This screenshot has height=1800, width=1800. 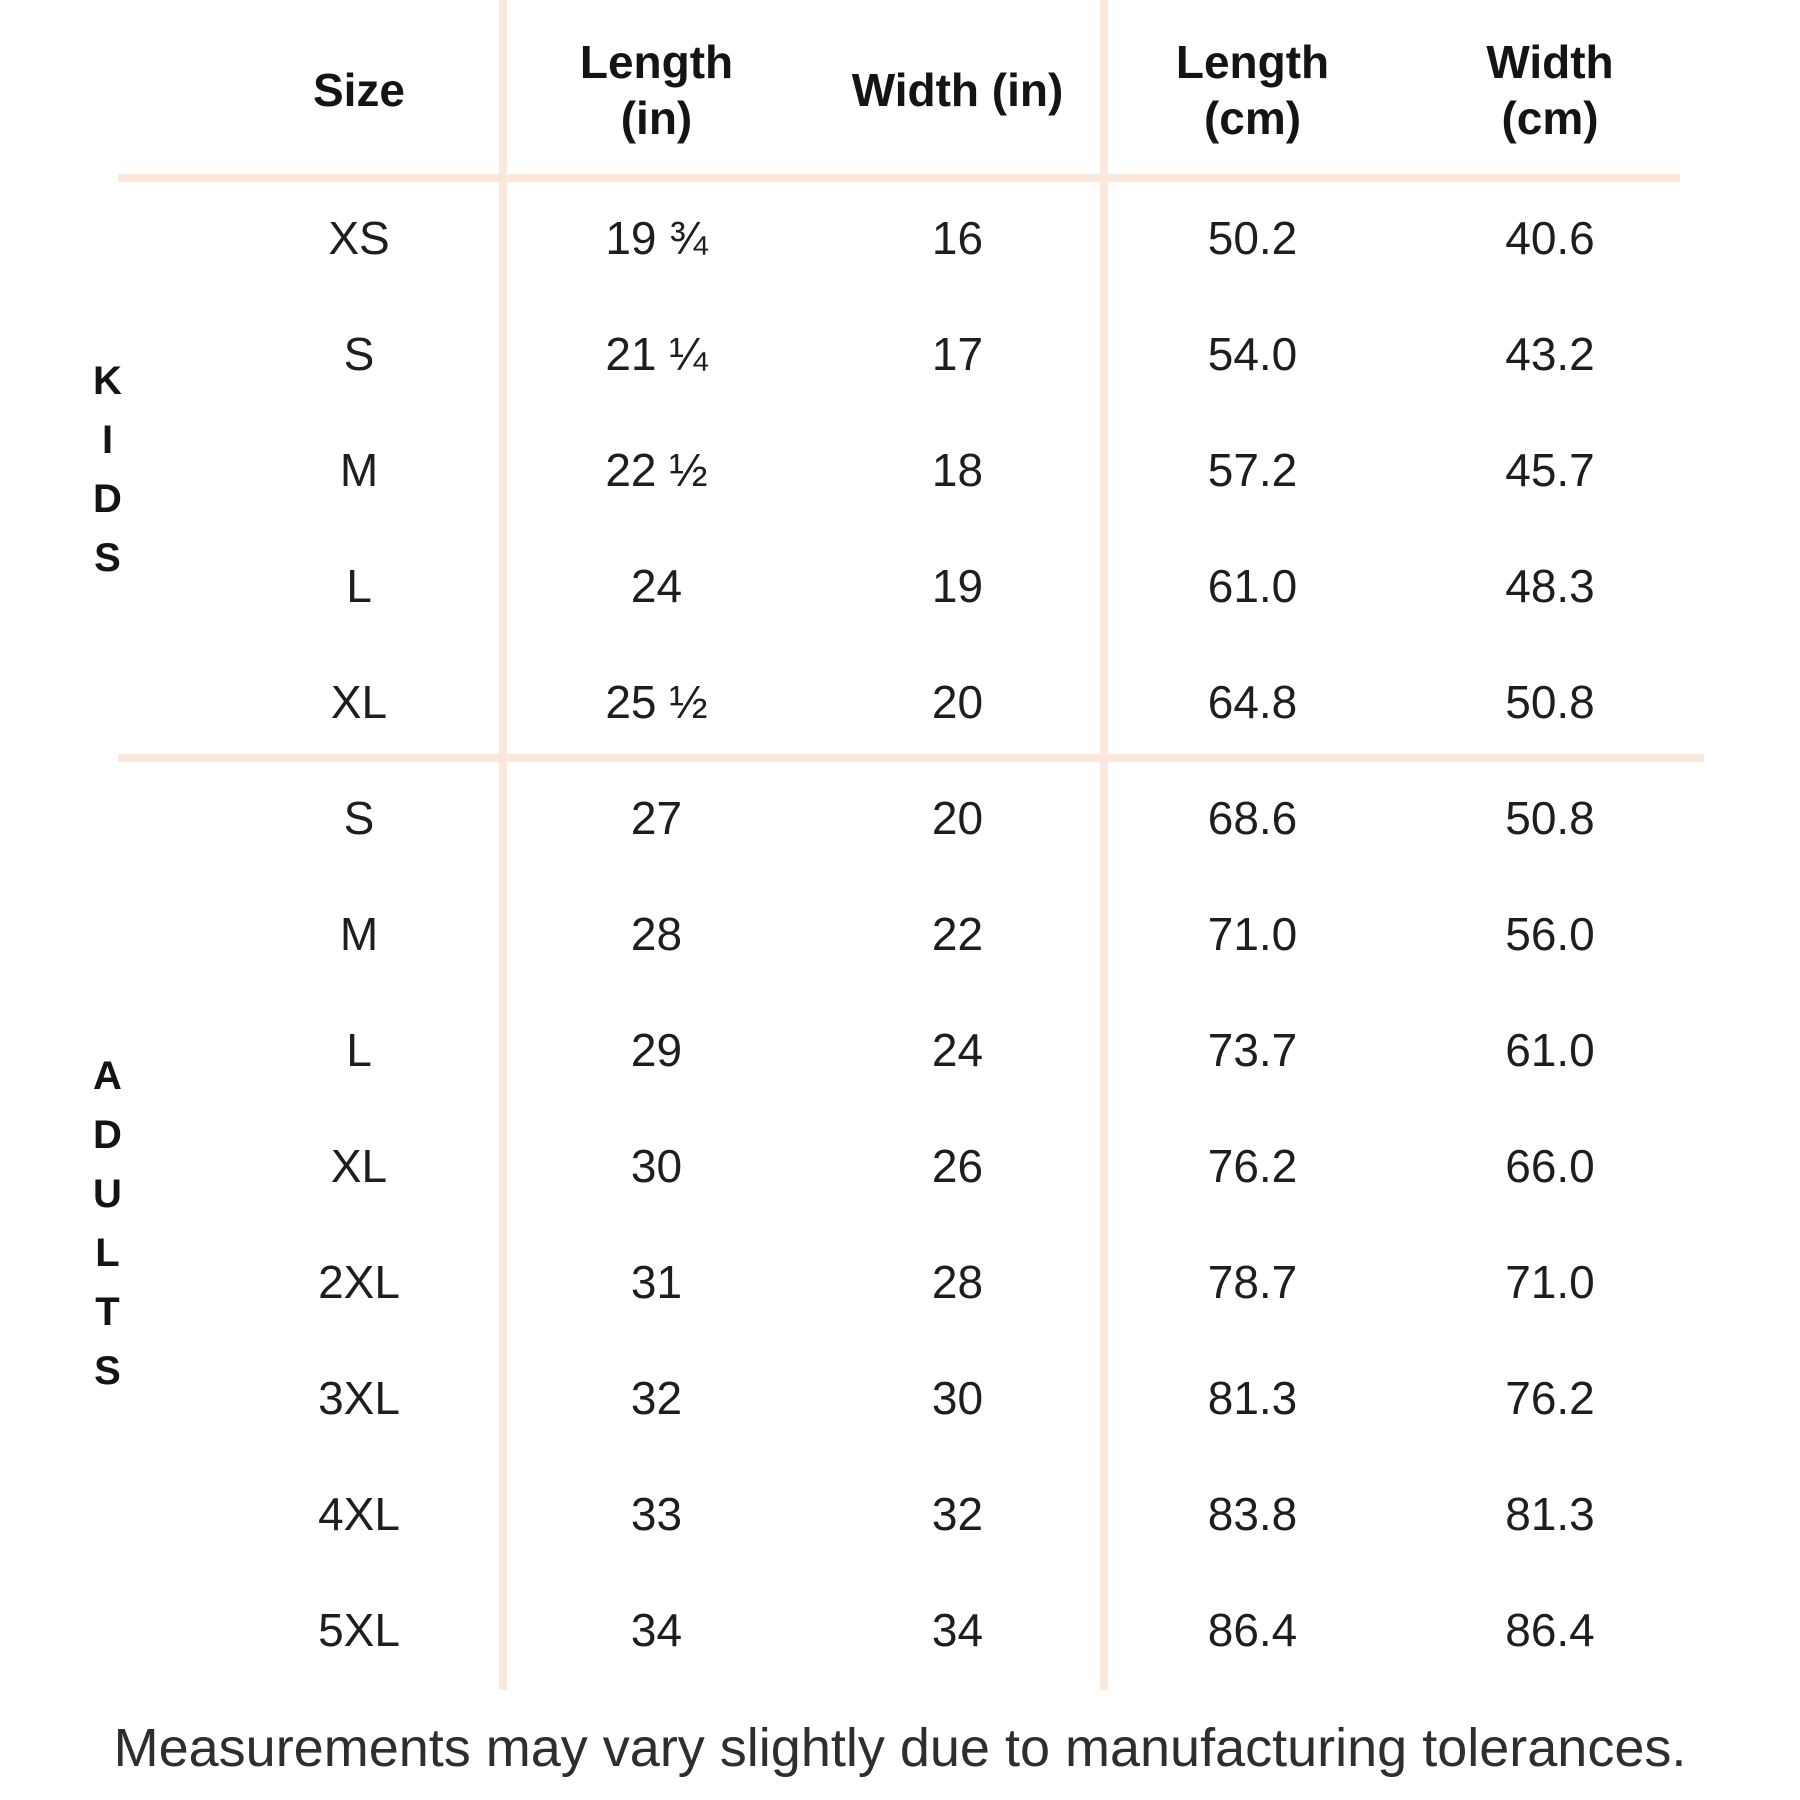 I want to click on group-label-letter: A, so click(x=107, y=1076).